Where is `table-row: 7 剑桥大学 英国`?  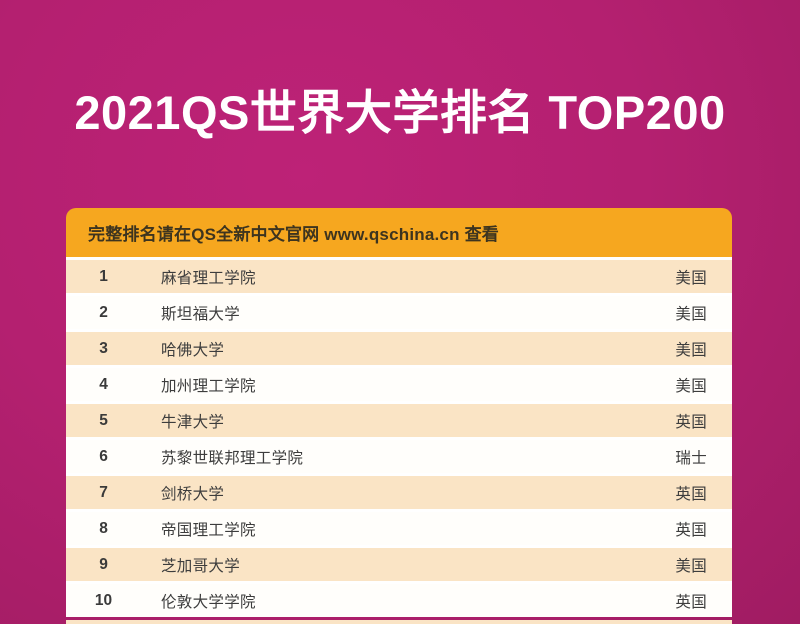
table-row: 7 剑桥大学 英国 is located at coordinates (399, 492).